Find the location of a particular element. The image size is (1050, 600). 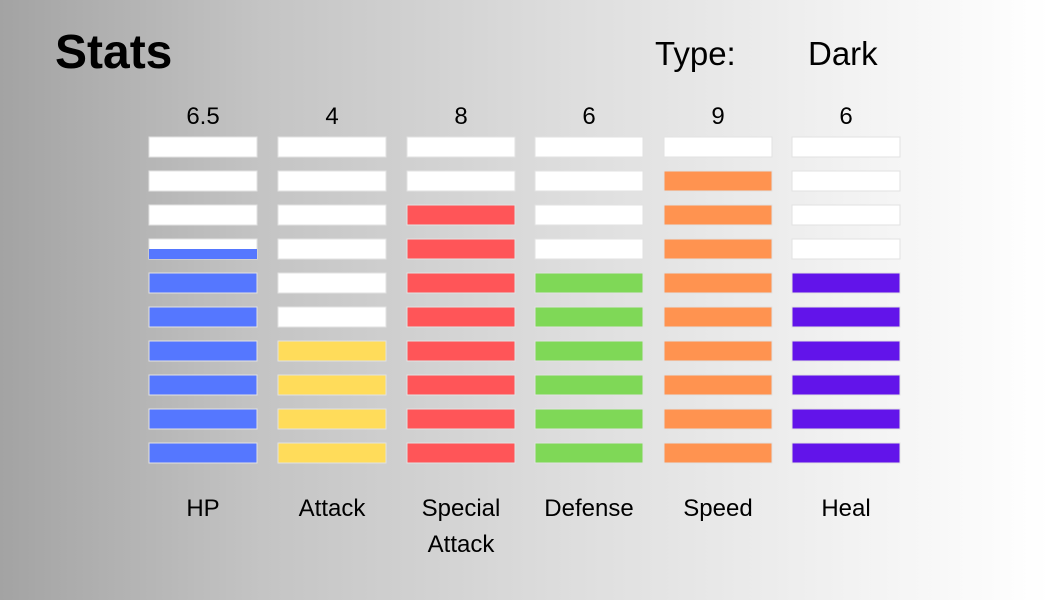

category-label-special-attack: Special Attack is located at coordinates (461, 526).